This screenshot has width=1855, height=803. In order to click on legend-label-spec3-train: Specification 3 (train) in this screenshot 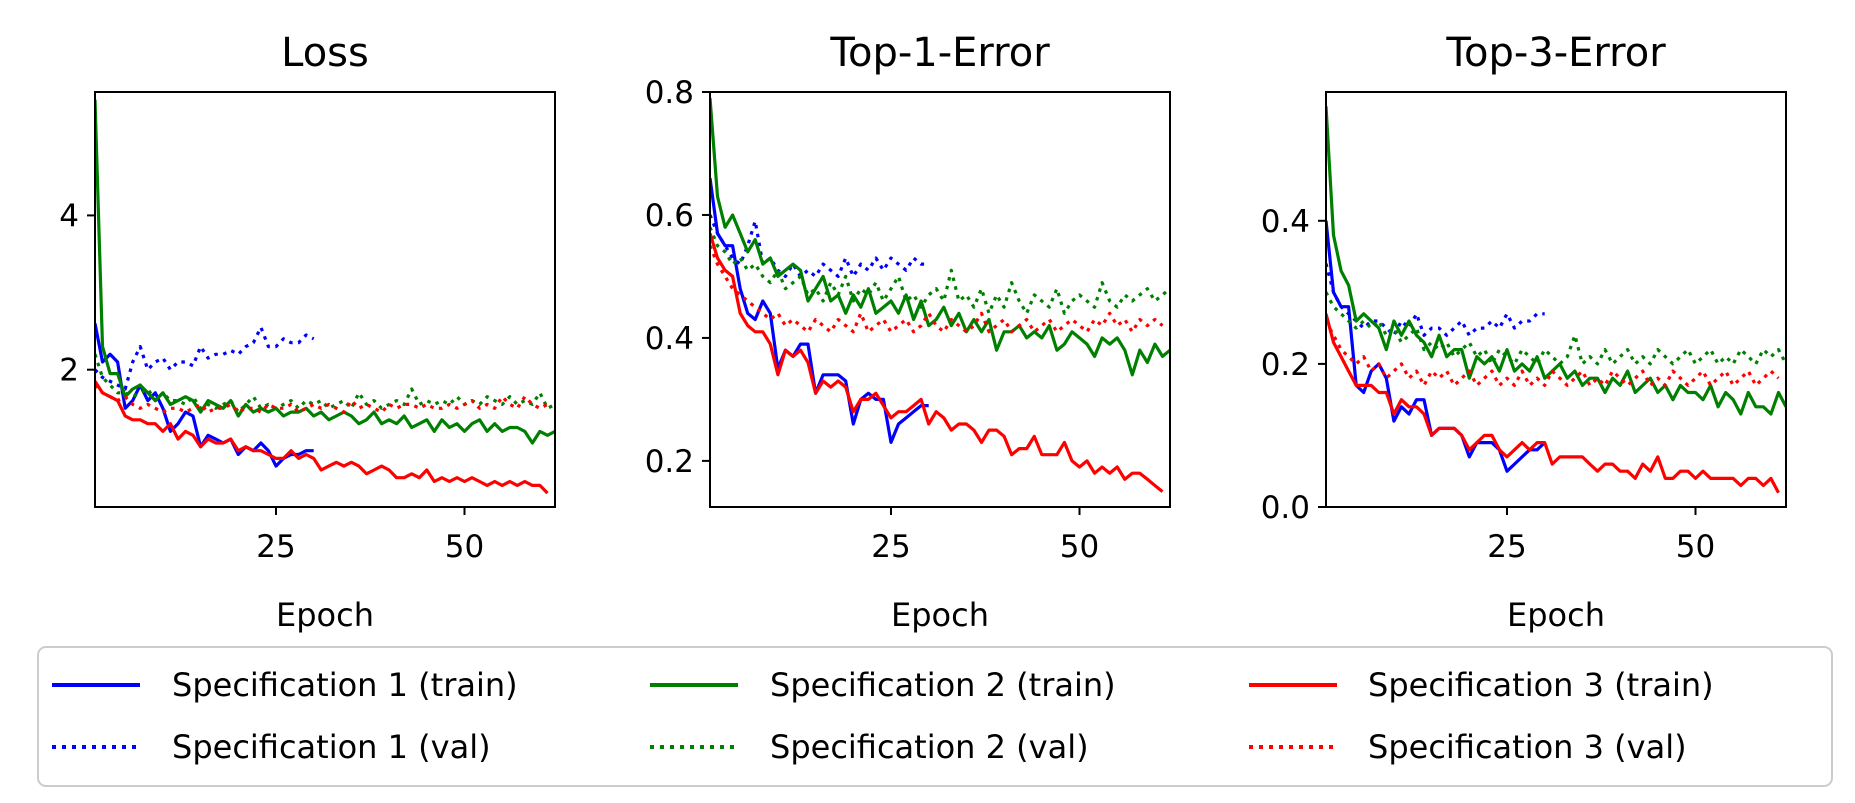, I will do `click(1541, 685)`.